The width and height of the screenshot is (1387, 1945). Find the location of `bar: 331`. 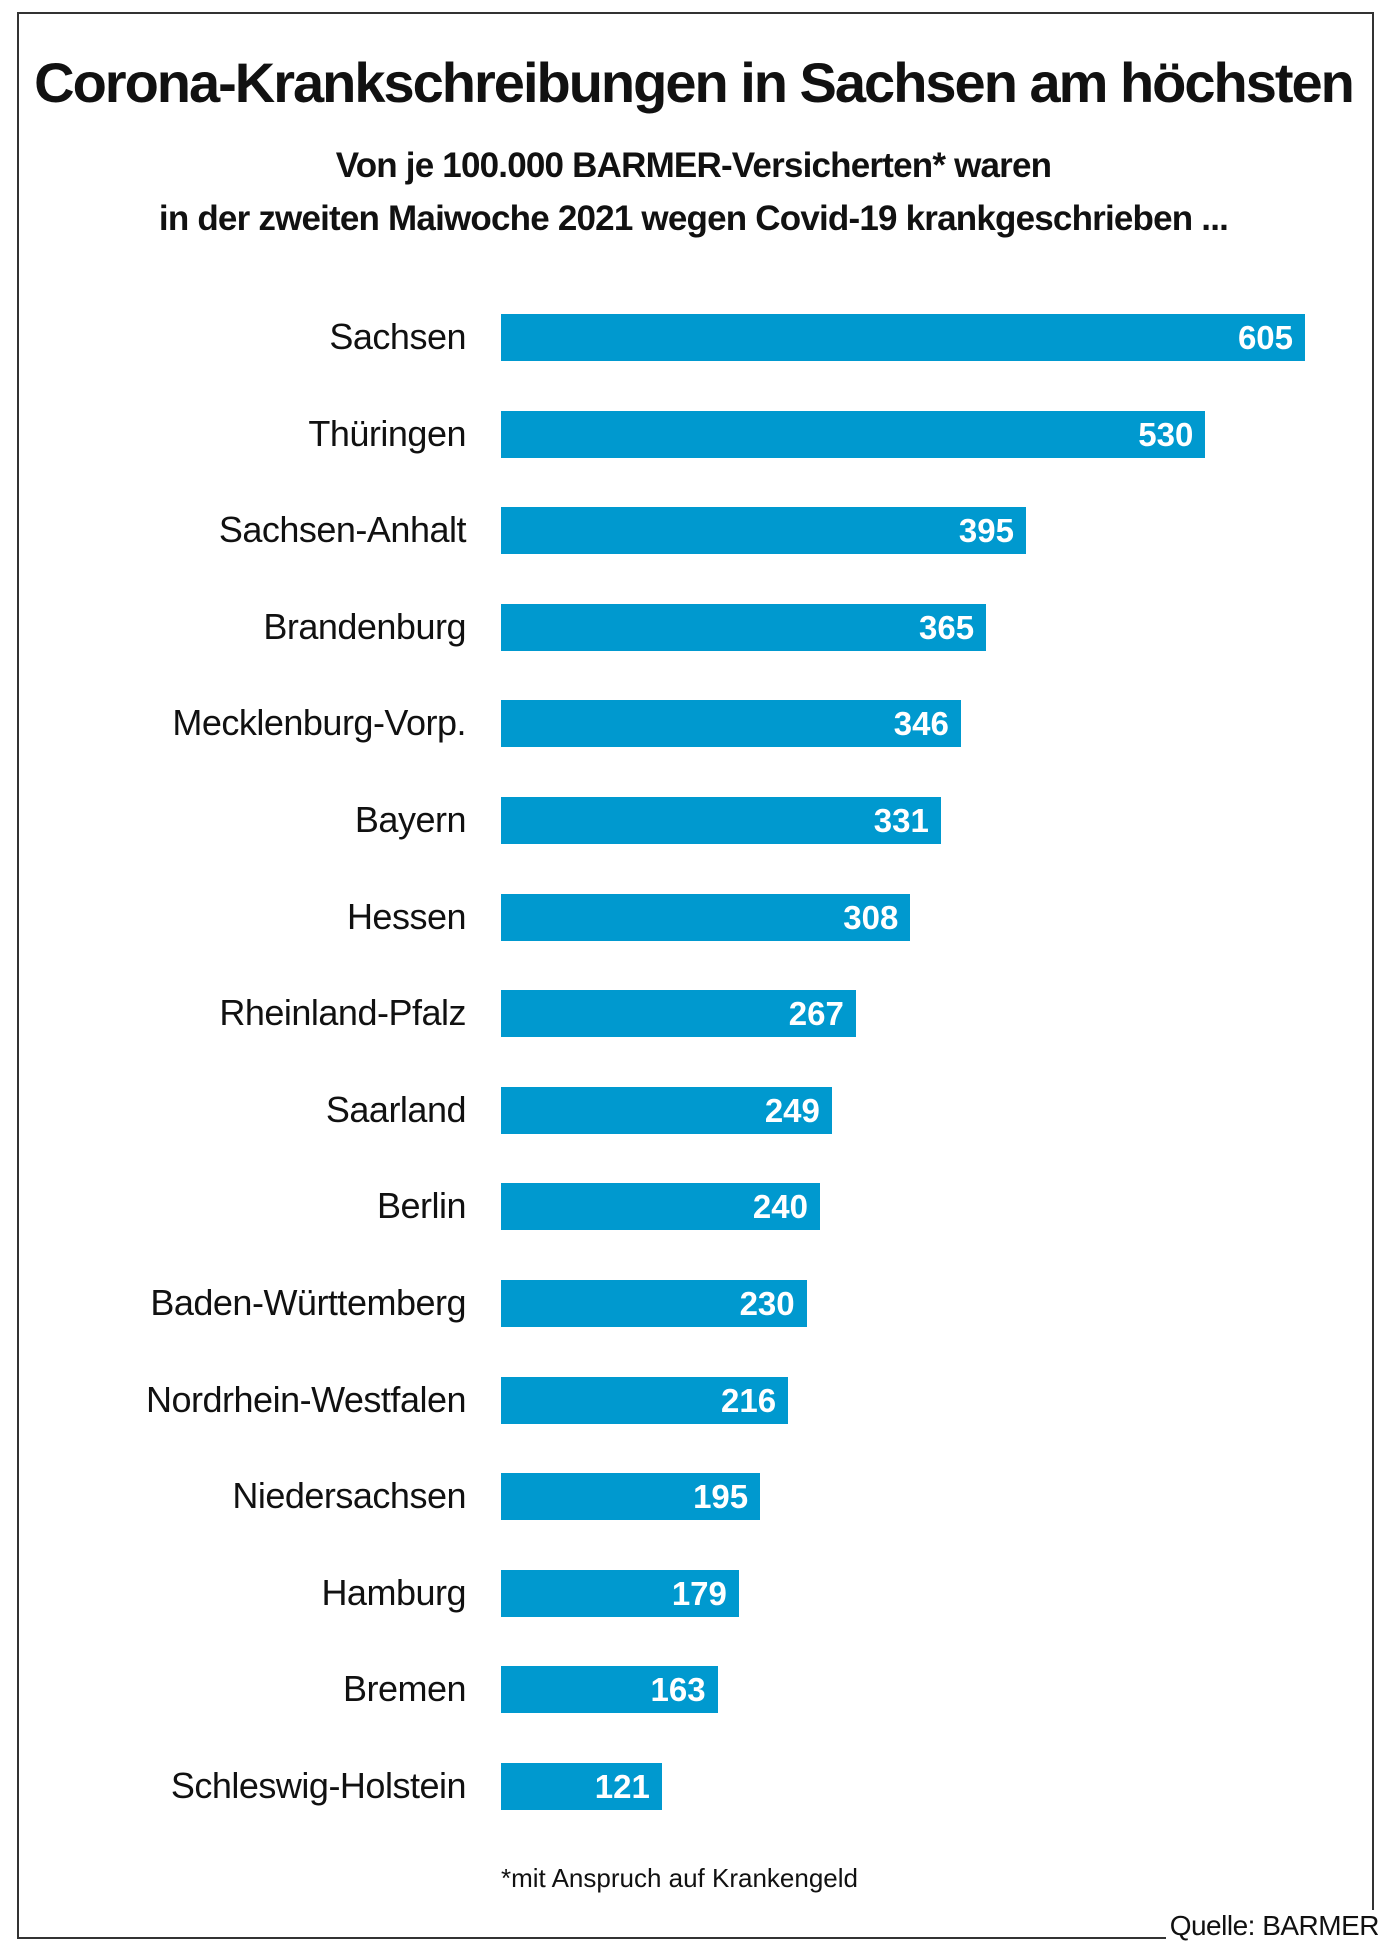

bar: 331 is located at coordinates (721, 820).